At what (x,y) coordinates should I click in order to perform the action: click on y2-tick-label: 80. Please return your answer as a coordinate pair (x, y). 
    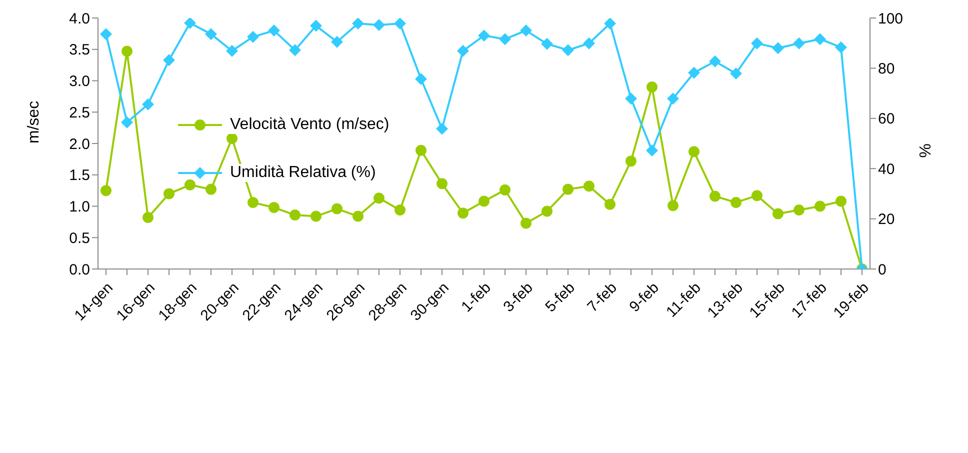
    Looking at the image, I should click on (886, 69).